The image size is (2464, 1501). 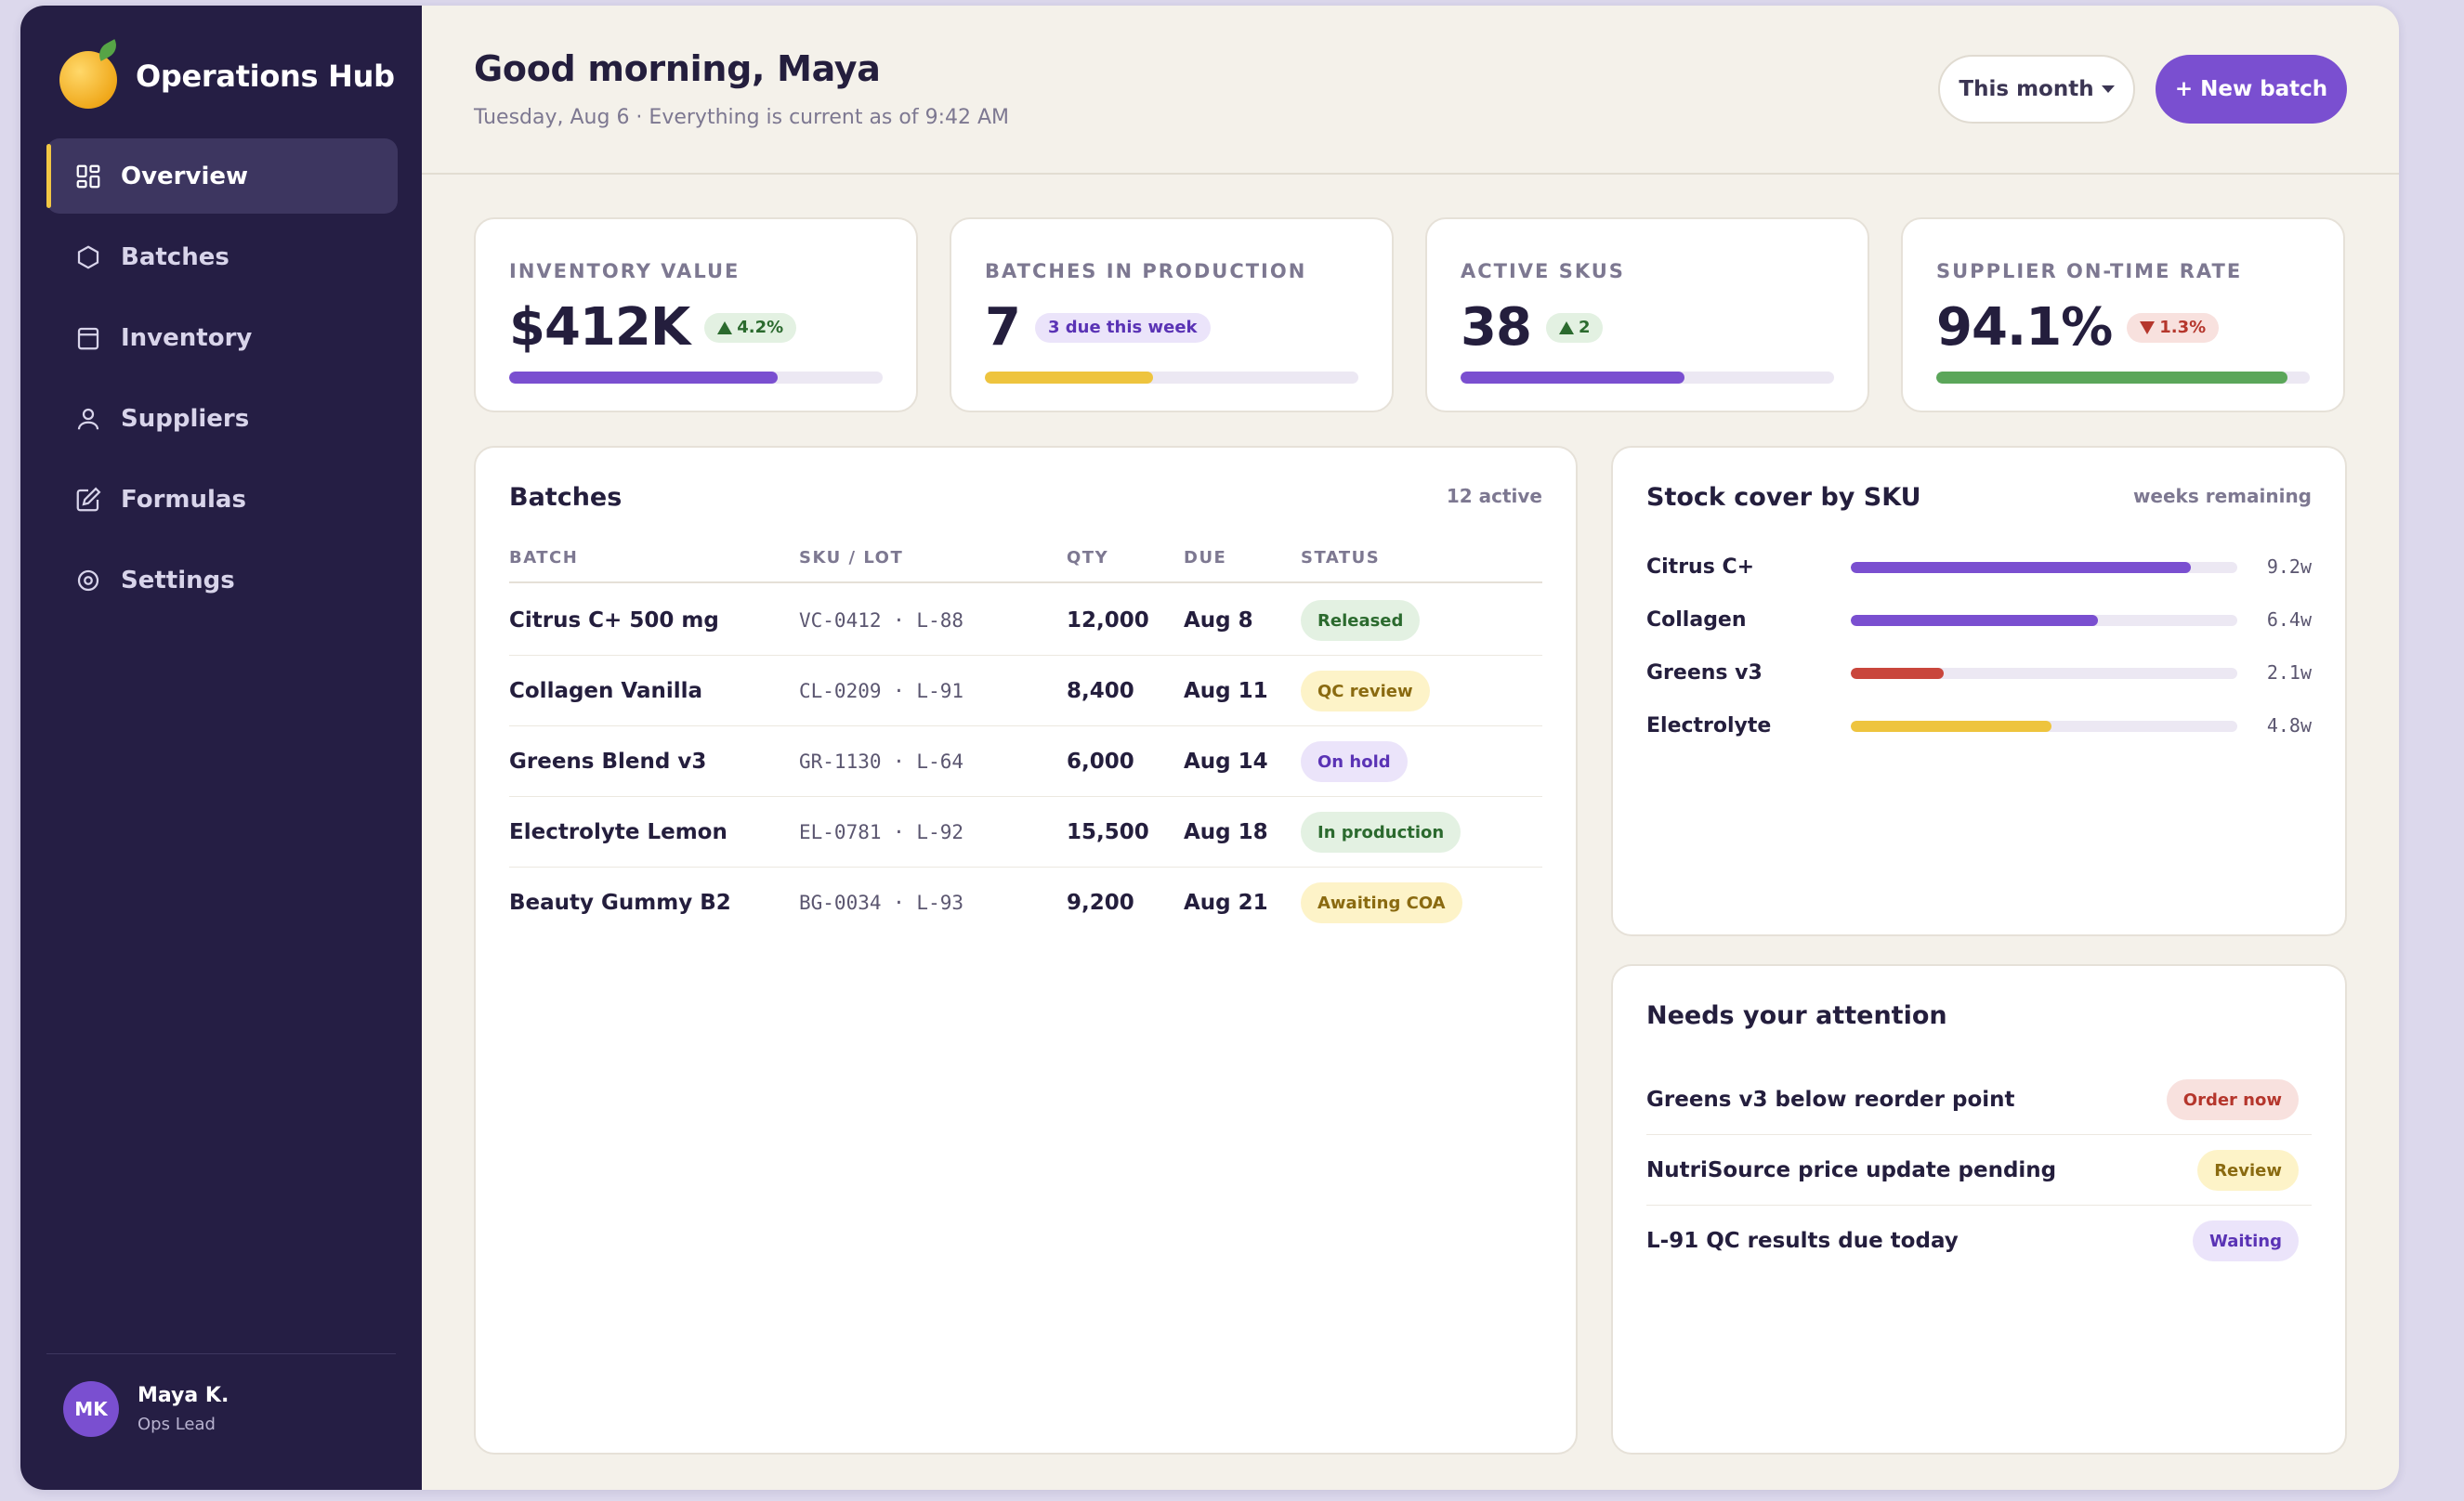 I want to click on stock-row: Citrus C+ 9.2w, so click(x=1979, y=566).